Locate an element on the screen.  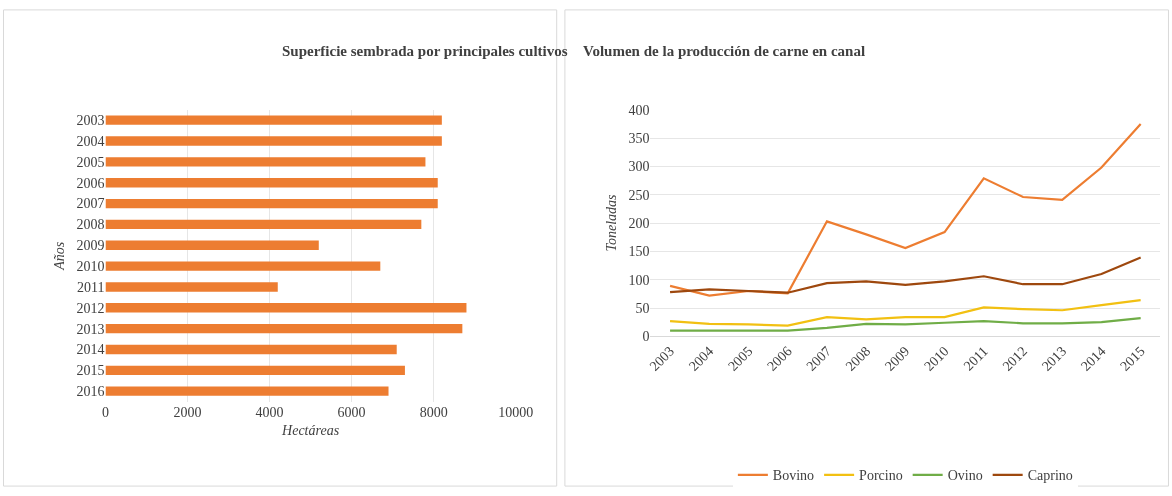
y-tick-label: 150 is located at coordinates (639, 252).